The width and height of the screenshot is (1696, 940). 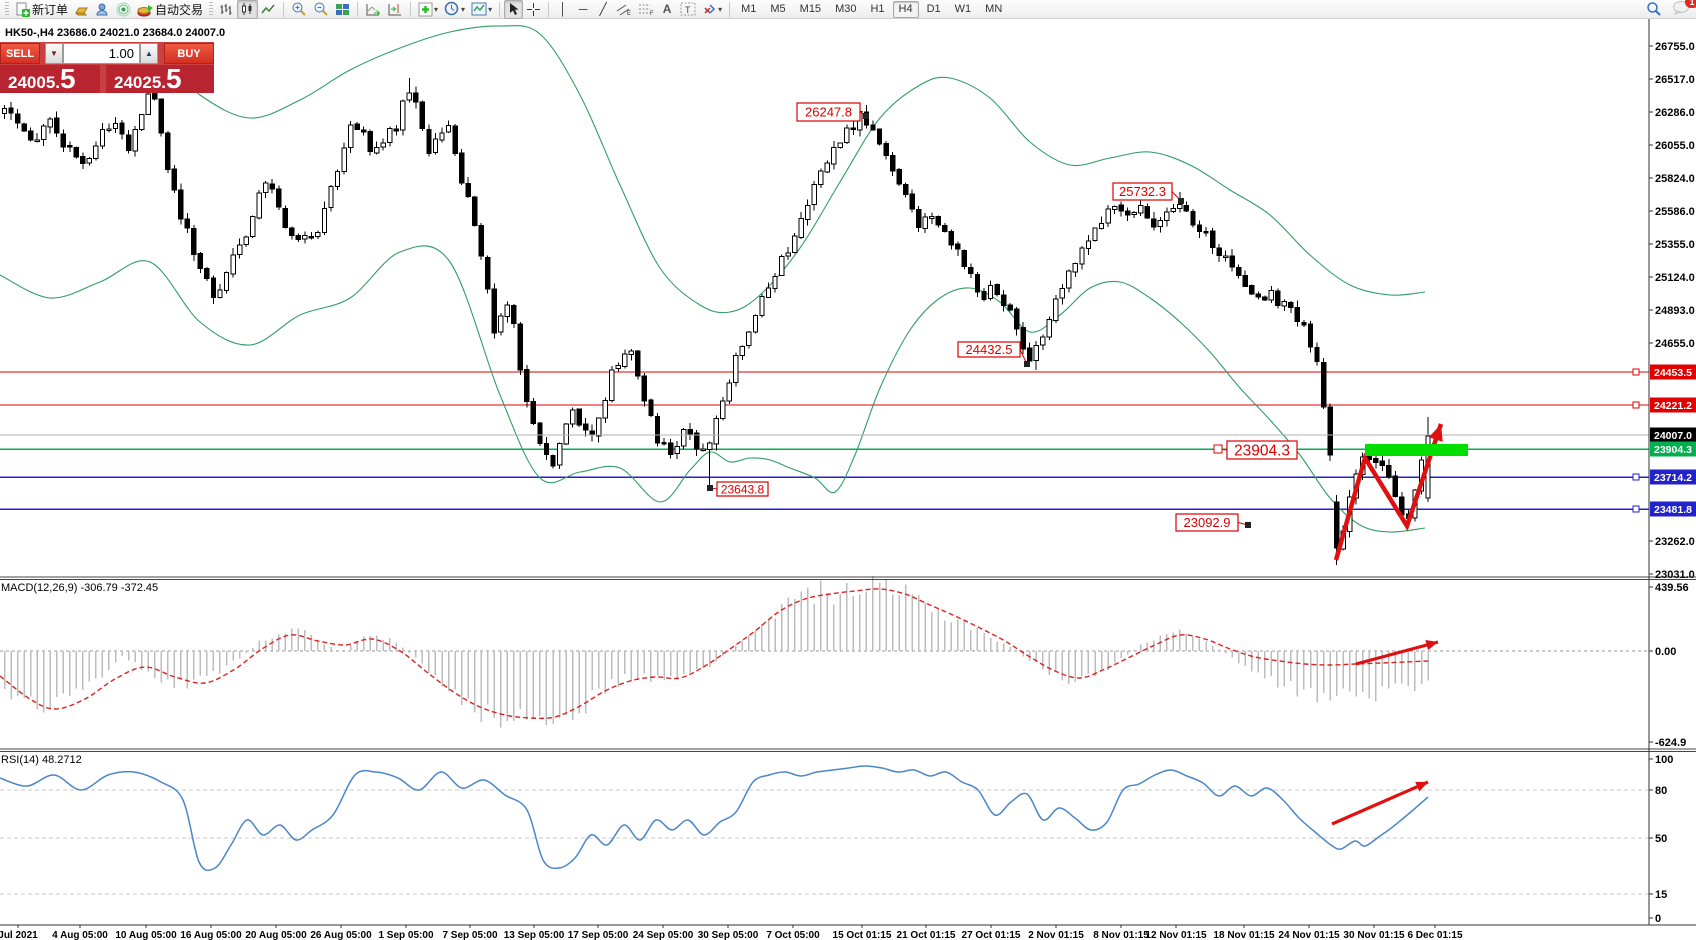 I want to click on text-tool-button: A, so click(x=667, y=9).